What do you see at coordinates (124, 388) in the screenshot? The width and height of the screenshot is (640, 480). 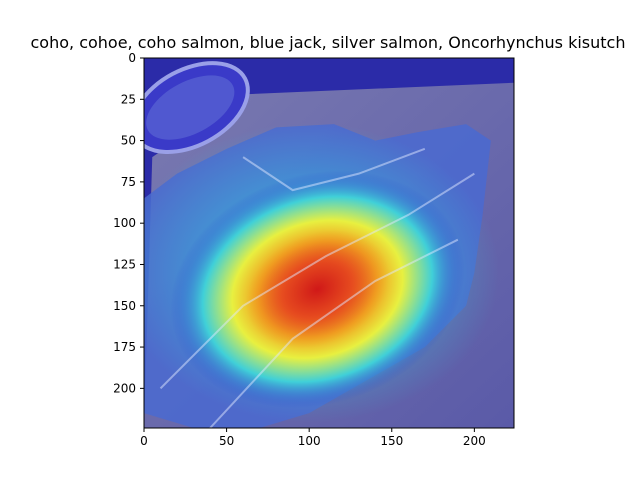 I see `y-tick-label: 200` at bounding box center [124, 388].